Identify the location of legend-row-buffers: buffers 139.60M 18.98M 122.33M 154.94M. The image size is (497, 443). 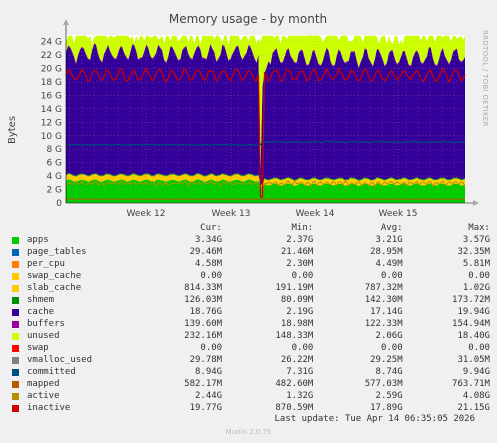
(251, 324).